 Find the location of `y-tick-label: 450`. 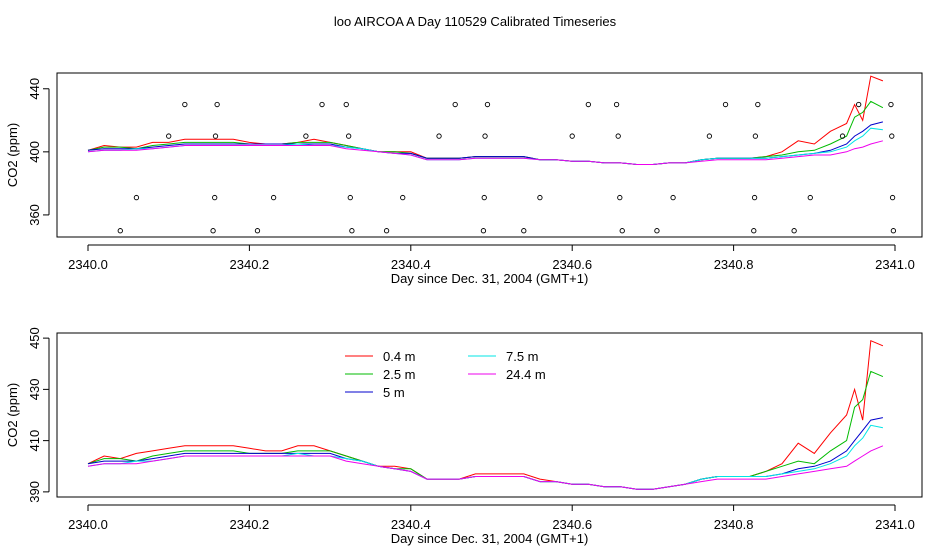

y-tick-label: 450 is located at coordinates (34, 338).